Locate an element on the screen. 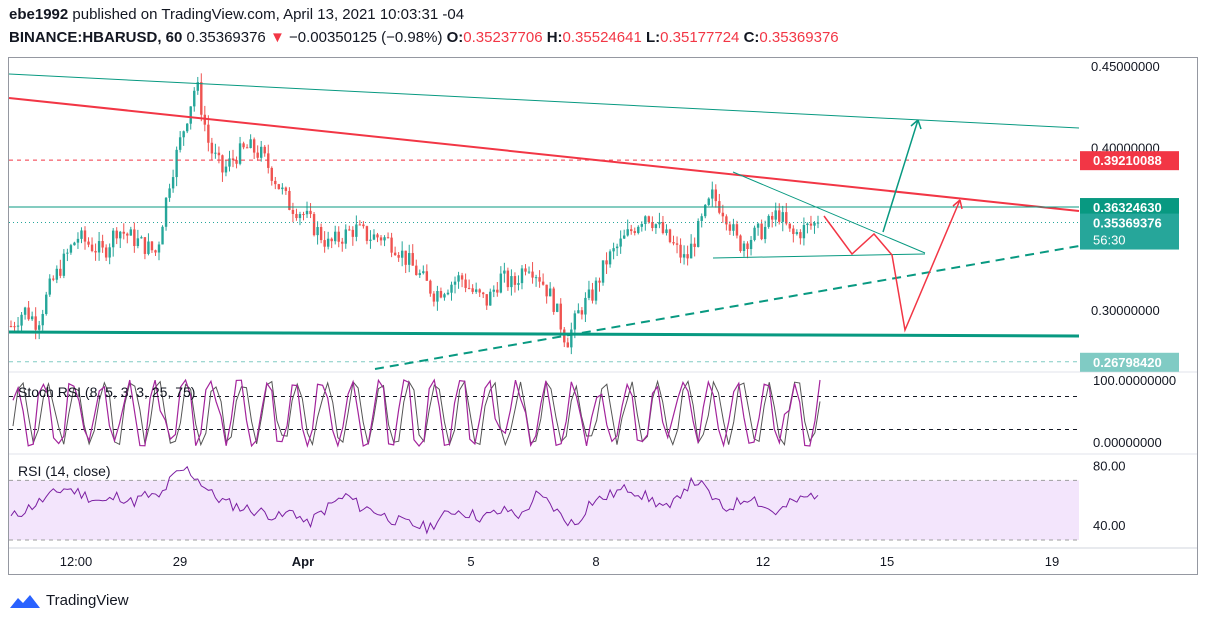 The image size is (1205, 624). time-tick-label: 15 is located at coordinates (887, 561).